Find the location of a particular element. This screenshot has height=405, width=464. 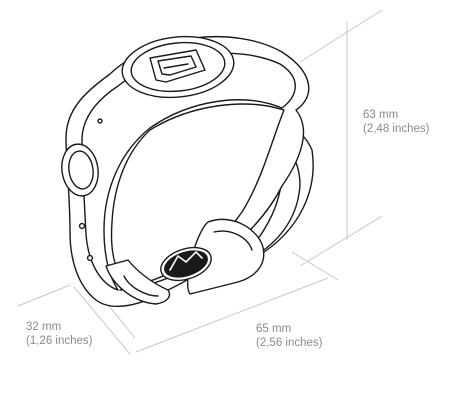

width-dimension-label: 65 mm (2,56 inches) is located at coordinates (289, 336).